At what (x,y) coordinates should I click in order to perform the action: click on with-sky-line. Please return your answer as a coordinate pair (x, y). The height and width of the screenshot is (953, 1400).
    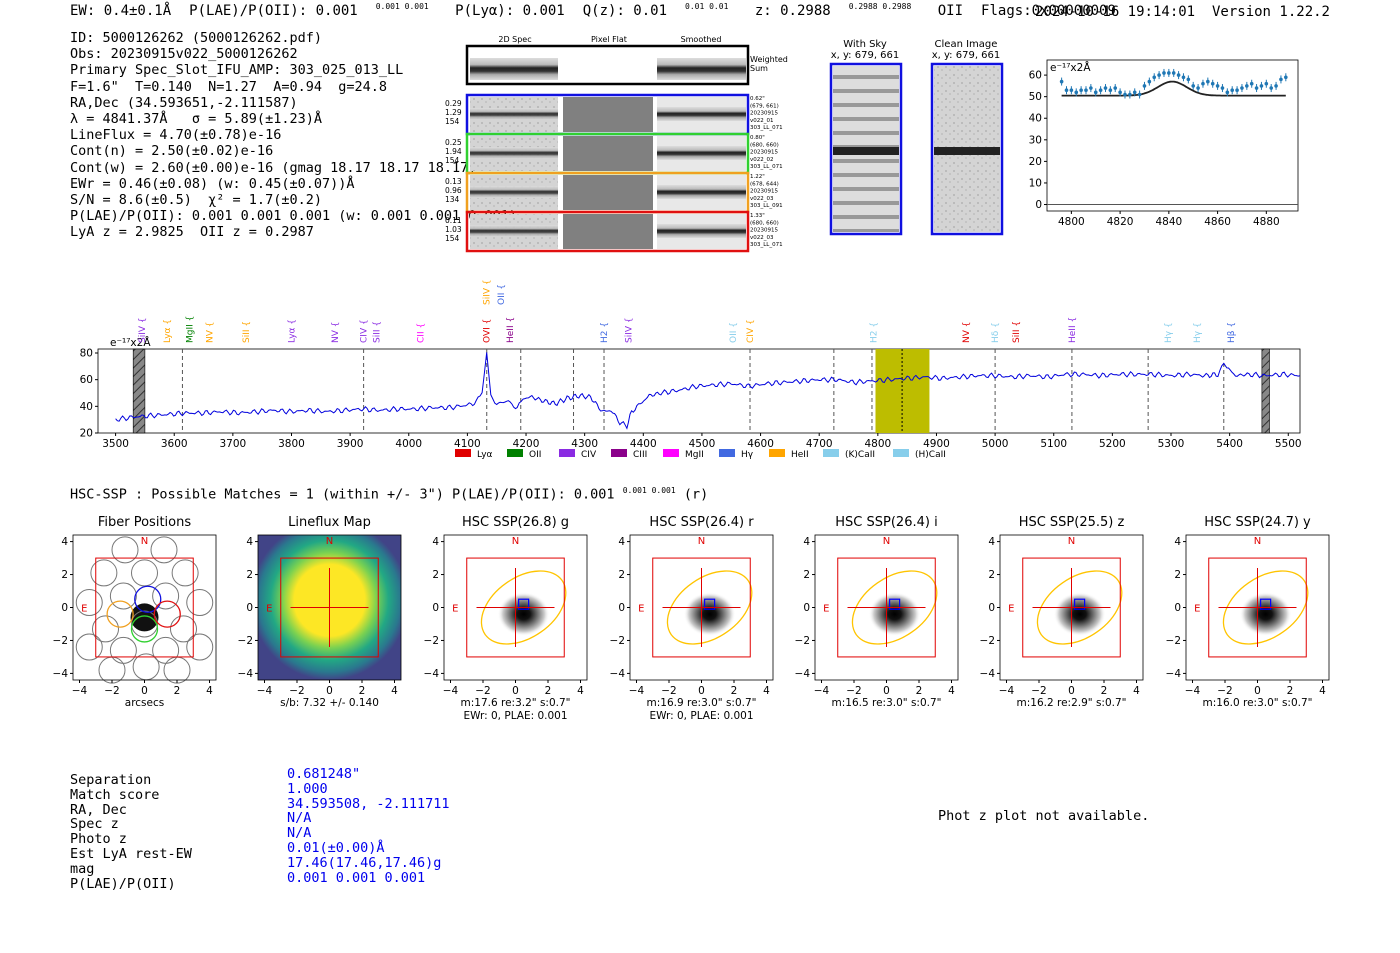
    Looking at the image, I should click on (866, 151).